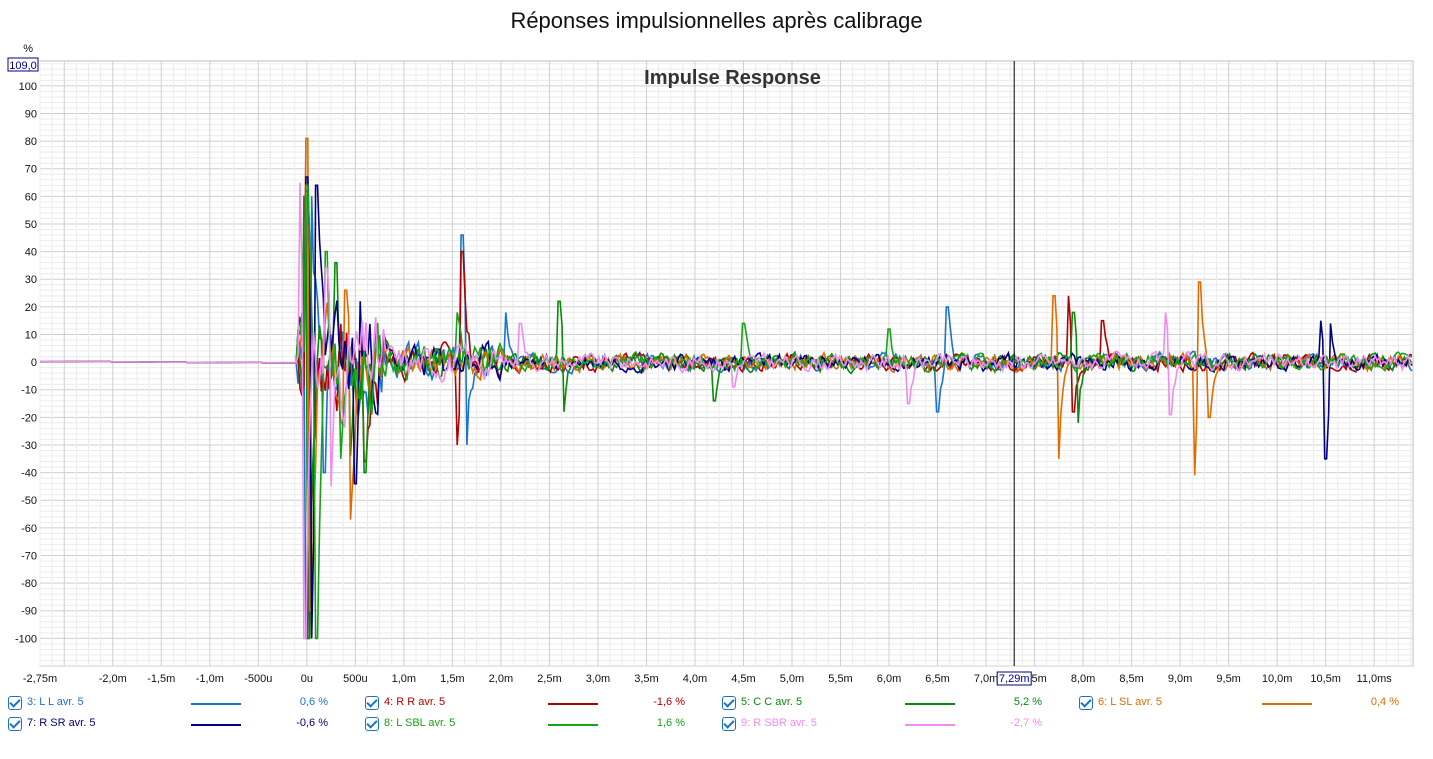 The height and width of the screenshot is (759, 1433). I want to click on legend-item: 8: L SBL avr. 5 1,6 %, so click(530, 725).